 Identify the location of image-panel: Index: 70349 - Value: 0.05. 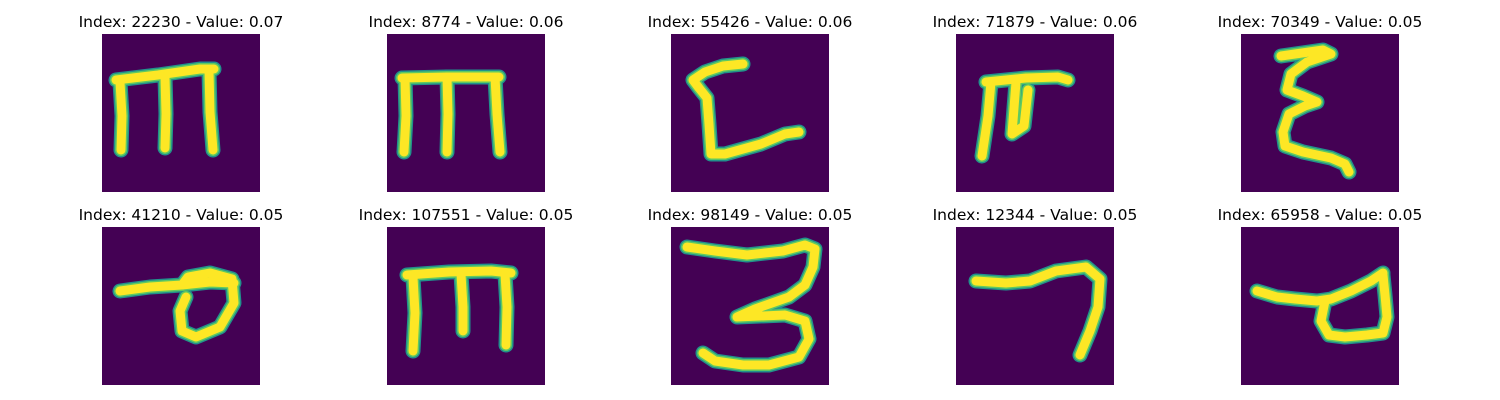
(1320, 107).